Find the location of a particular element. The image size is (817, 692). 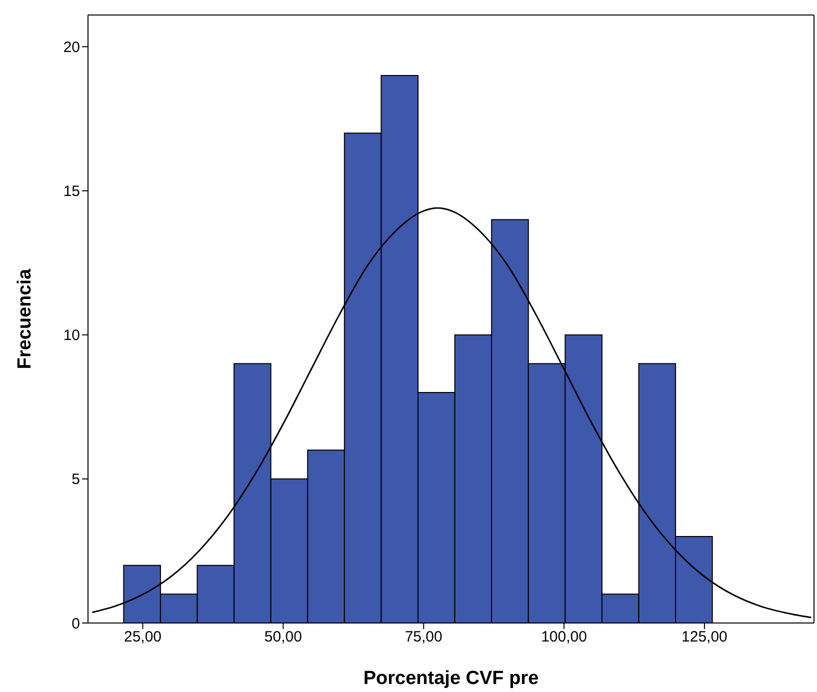

y-tick-label: 5 is located at coordinates (76, 479).